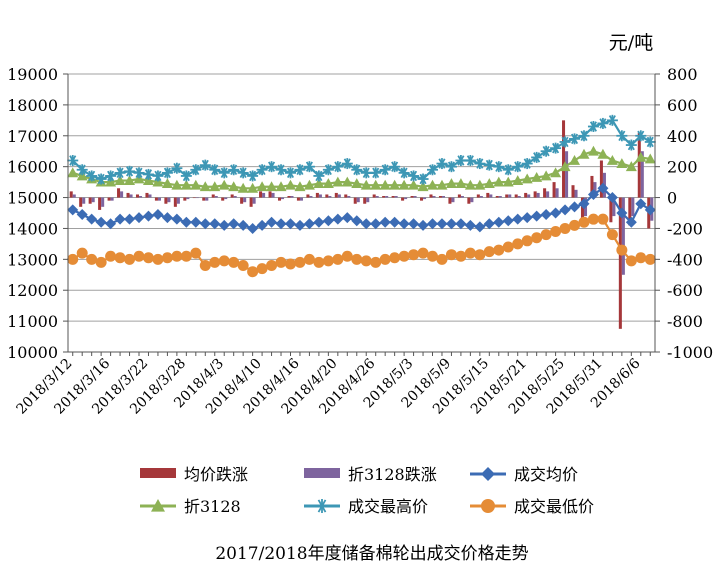 The height and width of the screenshot is (569, 722). What do you see at coordinates (690, 352) in the screenshot?
I see `y-right-tick-label: -1000` at bounding box center [690, 352].